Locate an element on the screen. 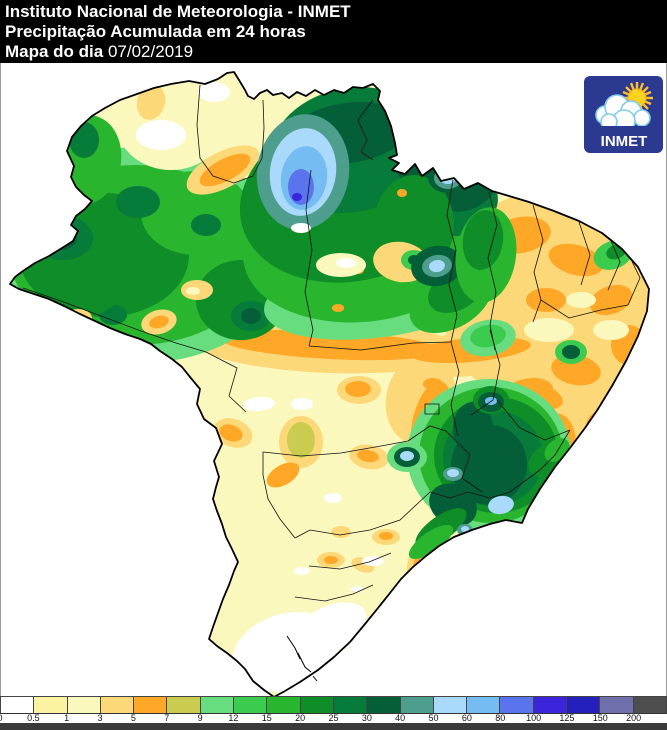 Image resolution: width=667 pixels, height=730 pixels. legend-tick-label: 60 is located at coordinates (466, 718).